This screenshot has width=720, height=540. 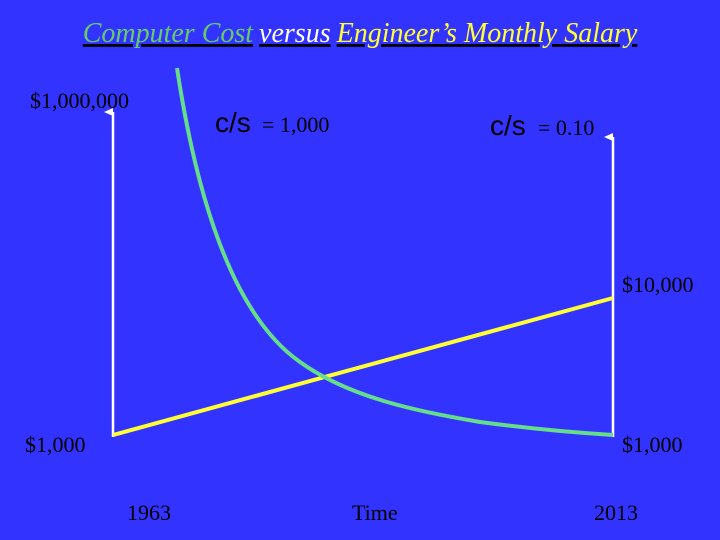 I want to click on right-top-label: $10,000, so click(x=658, y=284).